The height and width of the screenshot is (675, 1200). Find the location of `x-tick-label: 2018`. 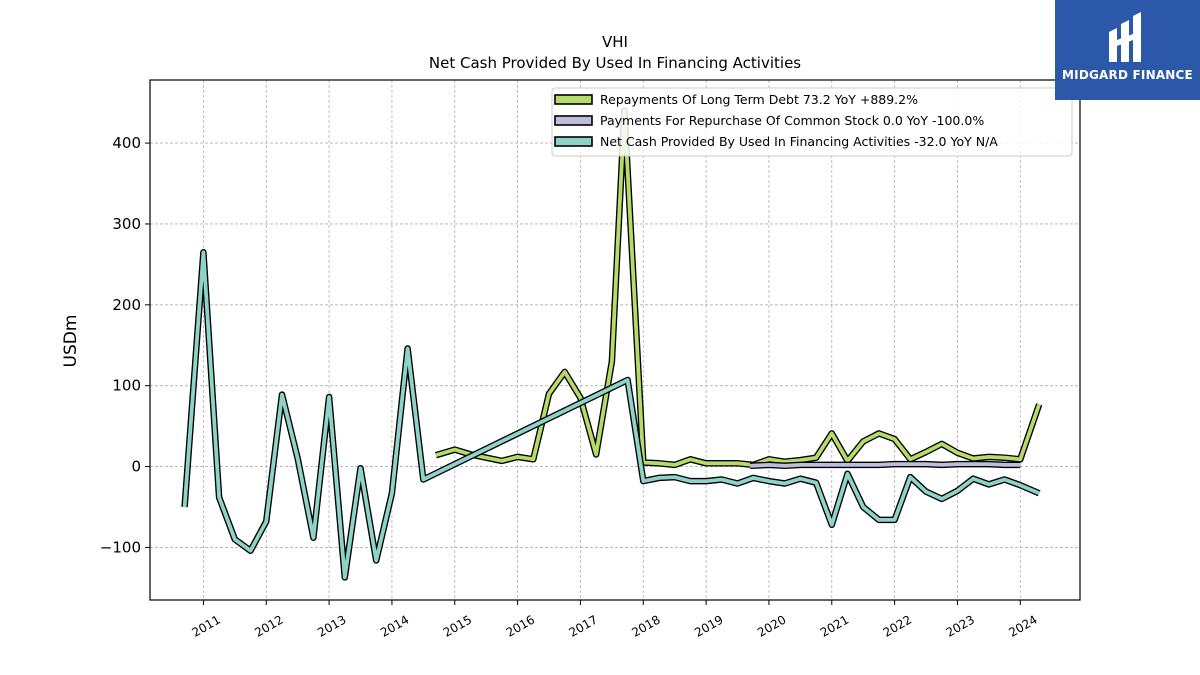

x-tick-label: 2018 is located at coordinates (645, 625).